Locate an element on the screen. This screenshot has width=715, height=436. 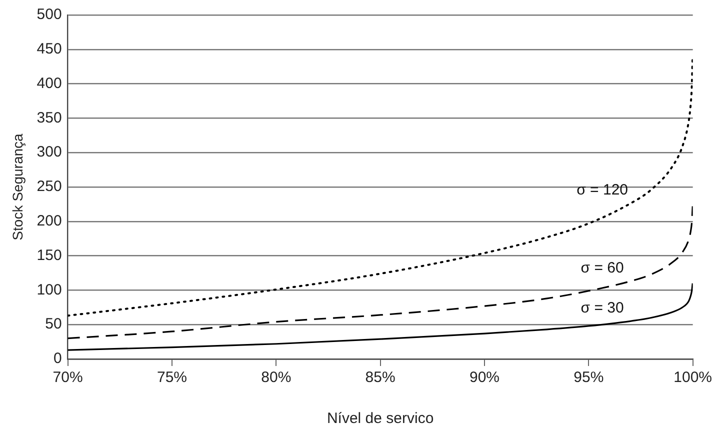
x-axis-title: Nível de servico is located at coordinates (380, 419).